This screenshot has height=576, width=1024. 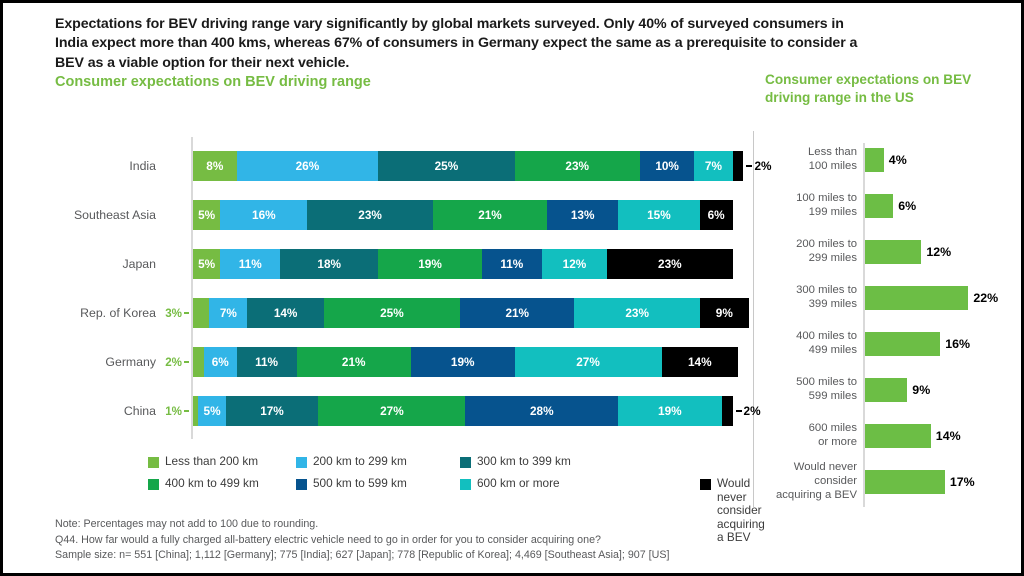 I want to click on stacked-bar: 5% 17% 27% 28% 19%, so click(x=463, y=411).